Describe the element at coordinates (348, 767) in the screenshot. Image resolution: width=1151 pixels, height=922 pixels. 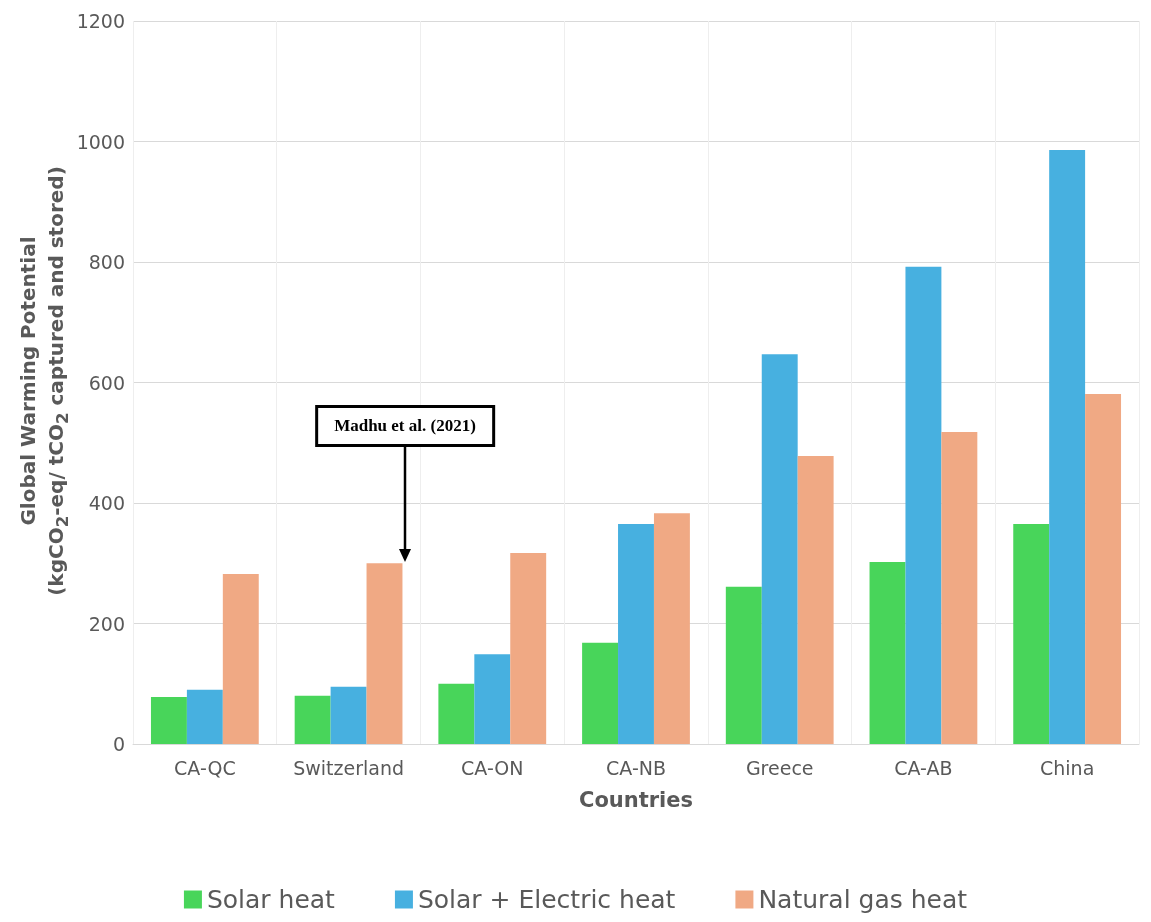
I see `x-tick-label: Switzerland` at that location.